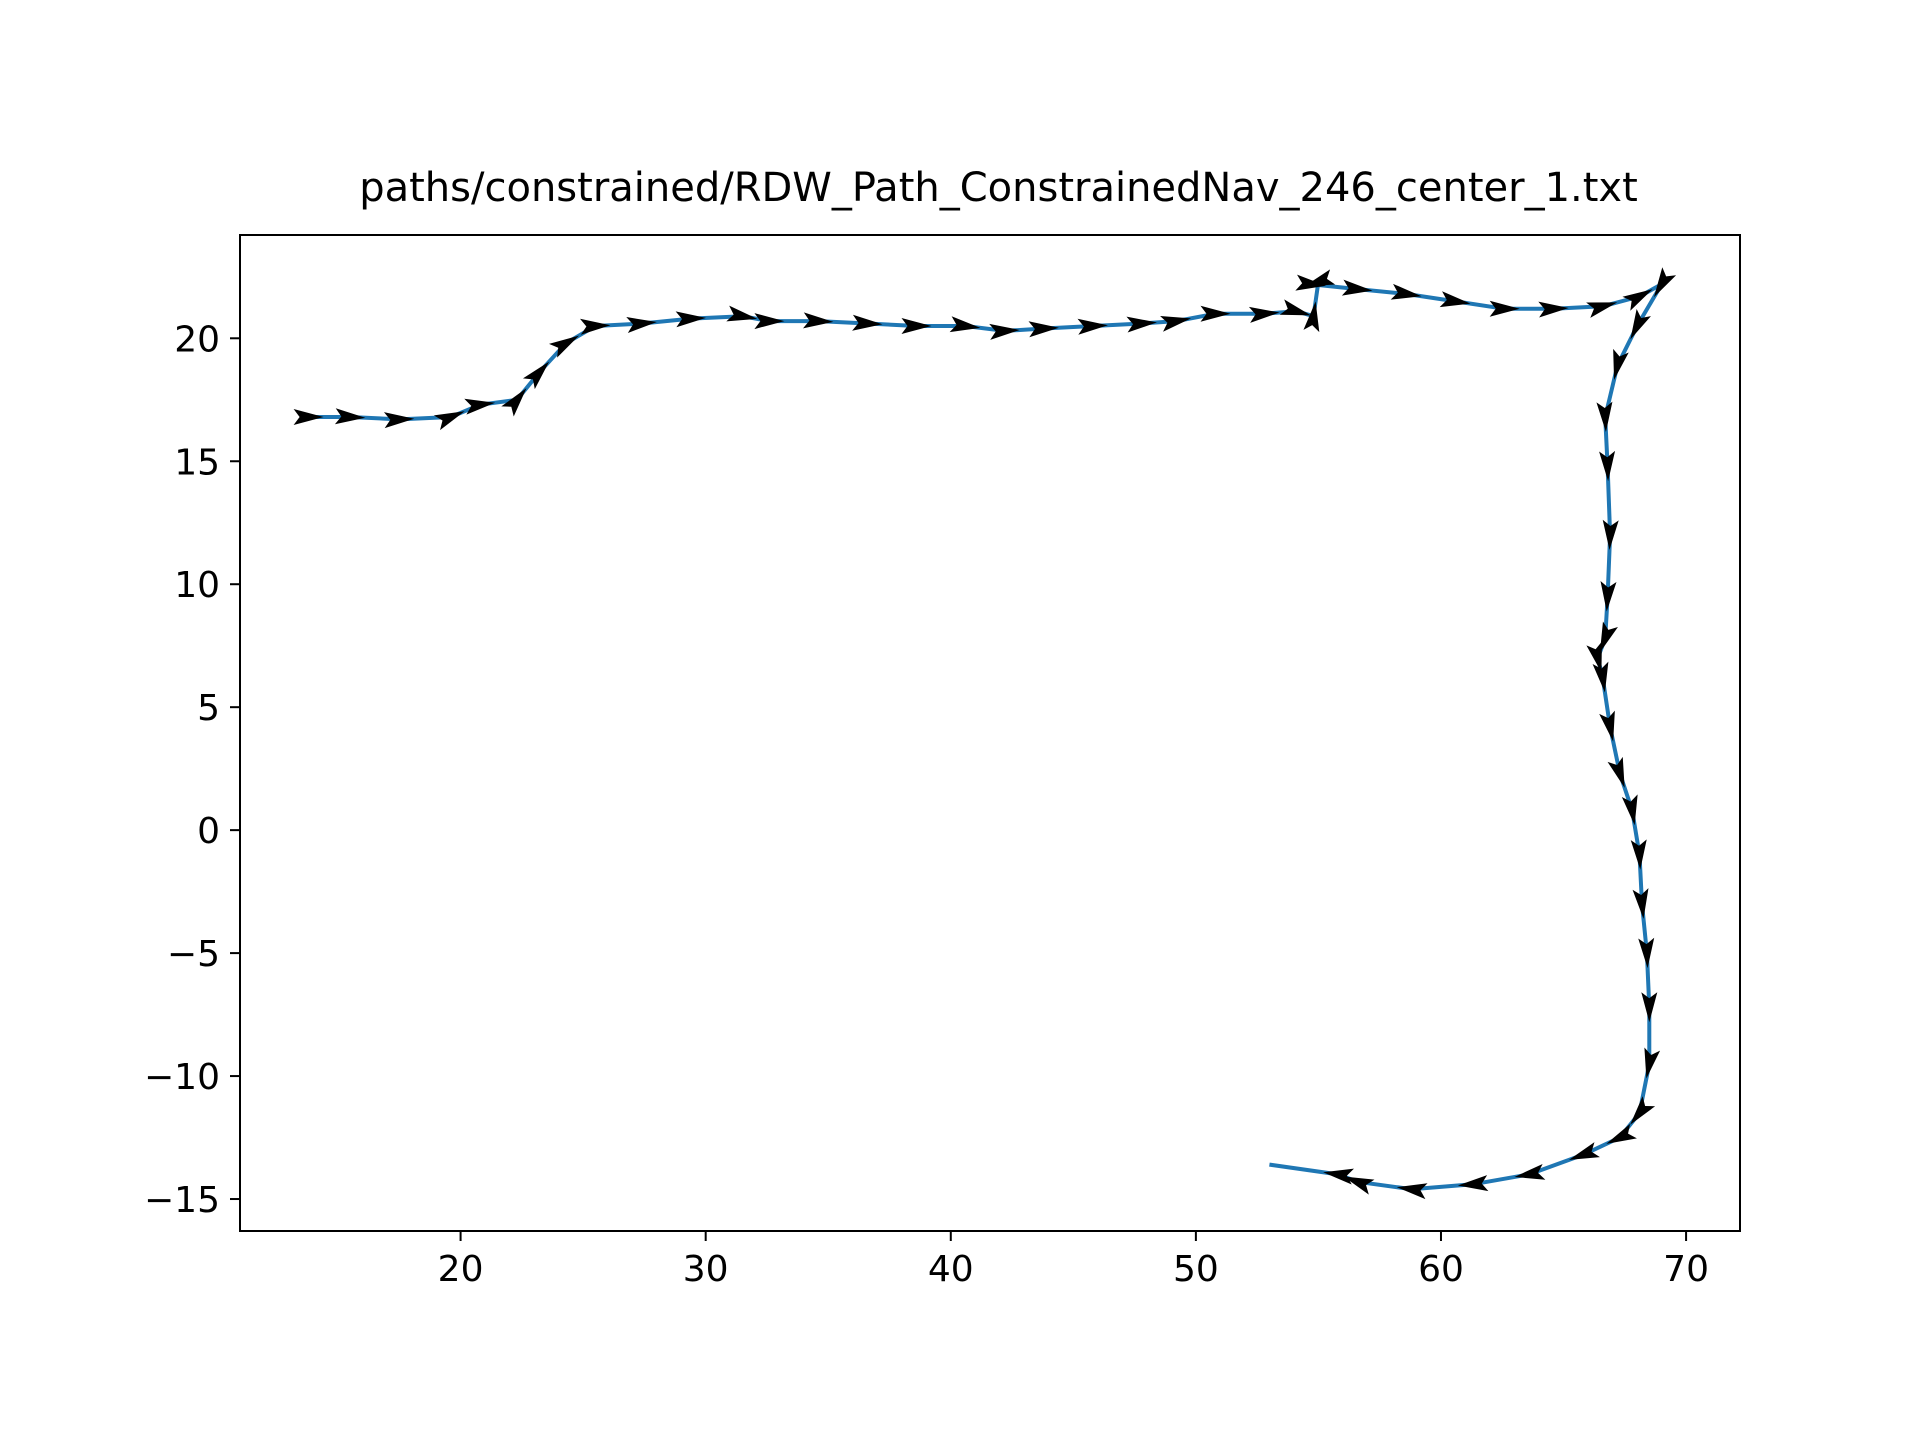  What do you see at coordinates (1073, 1260) in the screenshot?
I see `x-axis: 20 30 40 50 60 70` at bounding box center [1073, 1260].